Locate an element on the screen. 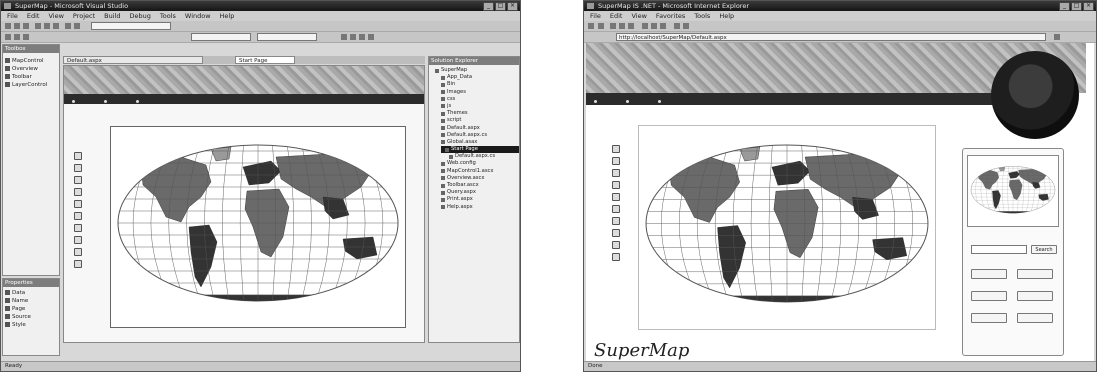 Image resolution: width=1097 pixels, height=372 pixels. clear-icon is located at coordinates (78, 264).